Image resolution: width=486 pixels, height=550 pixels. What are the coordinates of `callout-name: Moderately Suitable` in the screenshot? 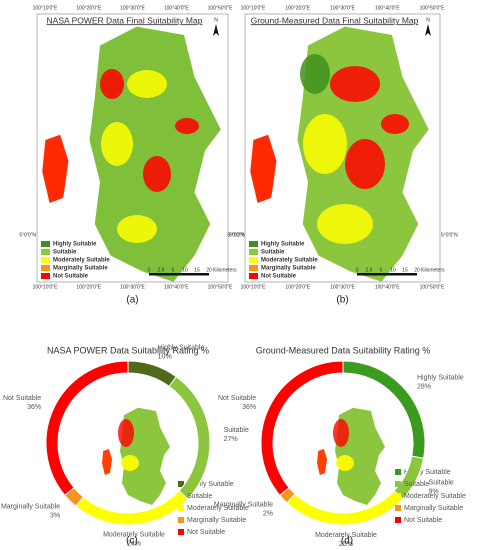 It's located at (134, 535).